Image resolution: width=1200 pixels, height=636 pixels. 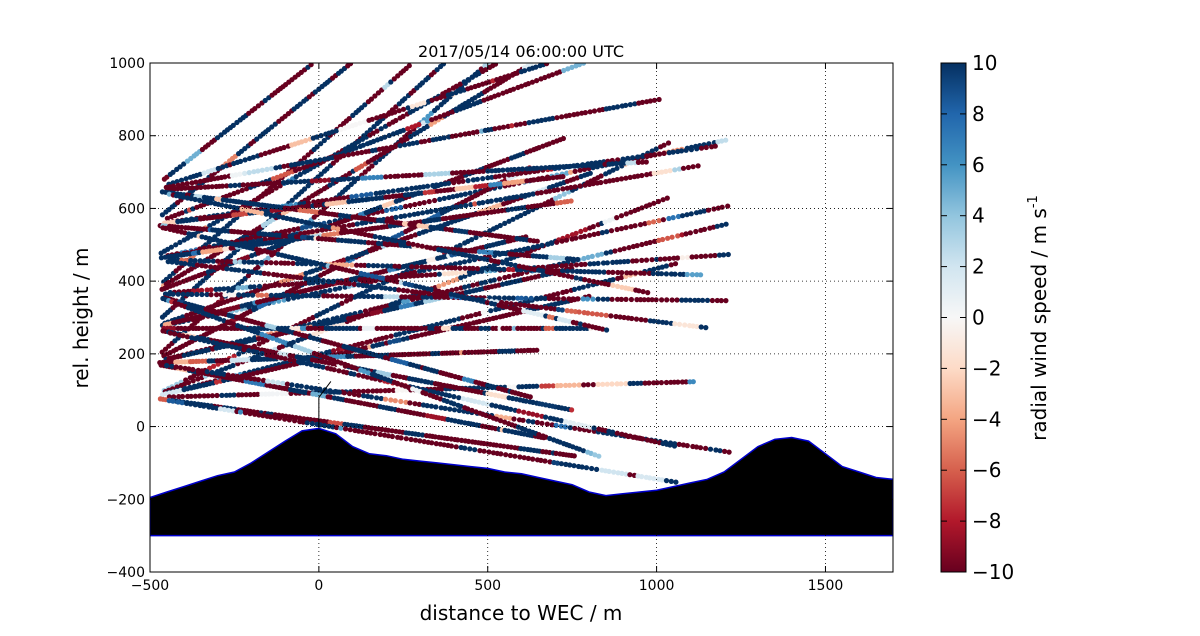 I want to click on chart-title: 2017/05/14 06:00:00 UTC, so click(x=521, y=51).